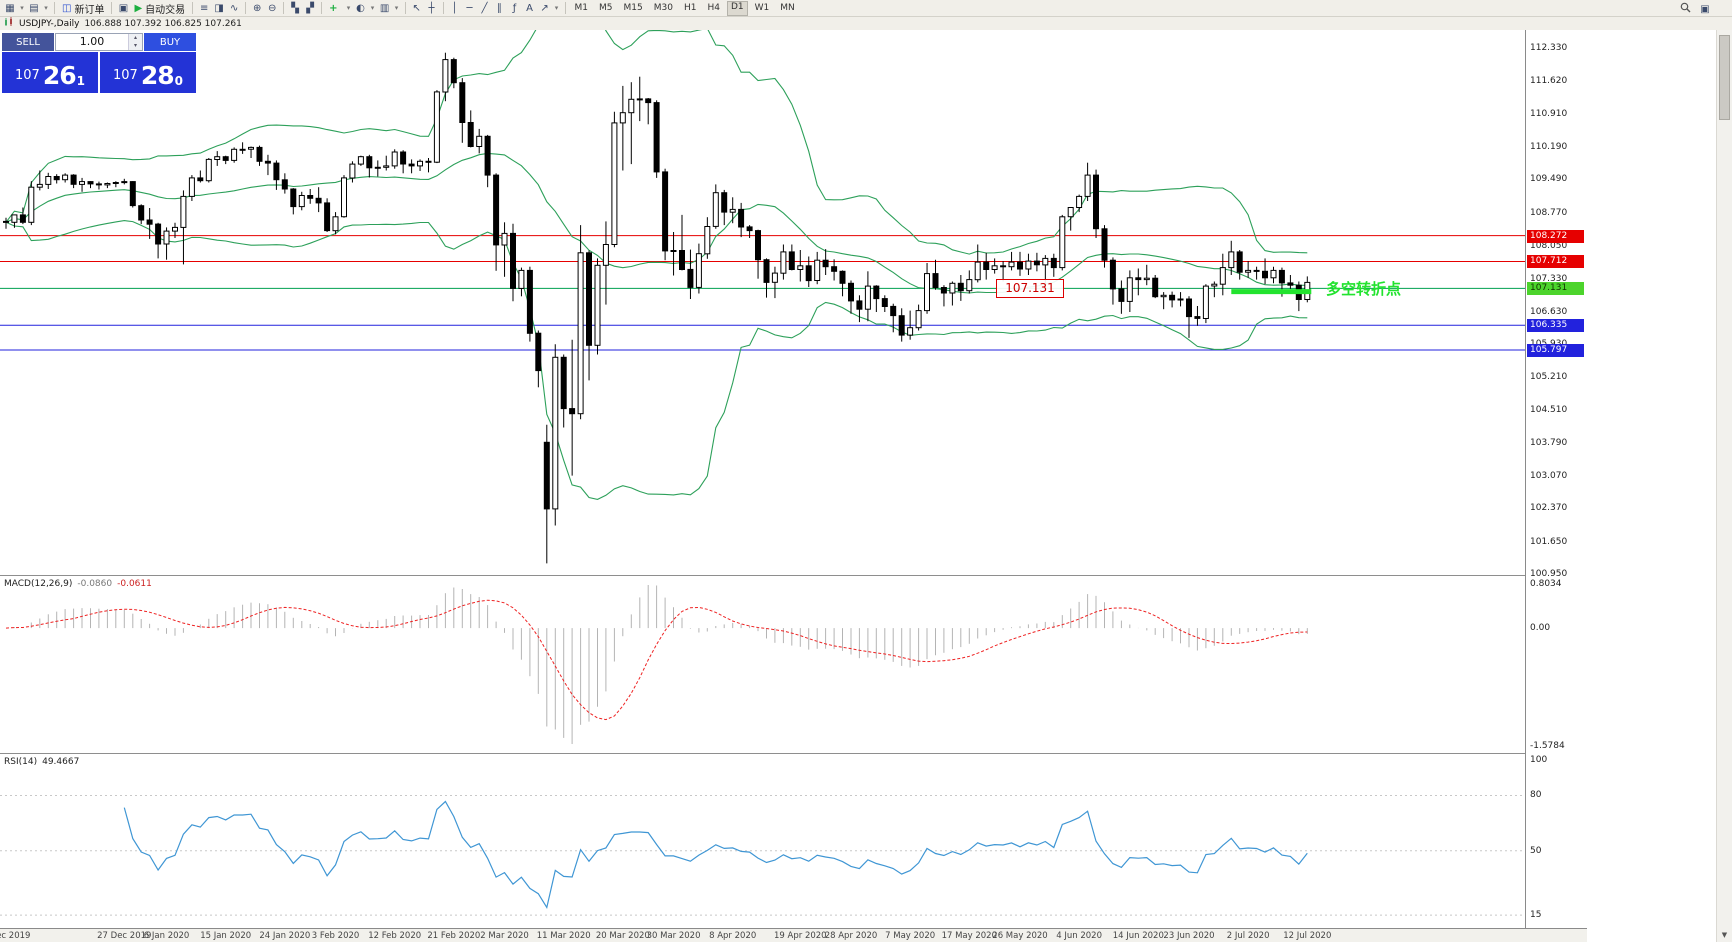 Image resolution: width=1732 pixels, height=942 pixels. What do you see at coordinates (272, 8) in the screenshot?
I see `zoom-out-icon: ⊖` at bounding box center [272, 8].